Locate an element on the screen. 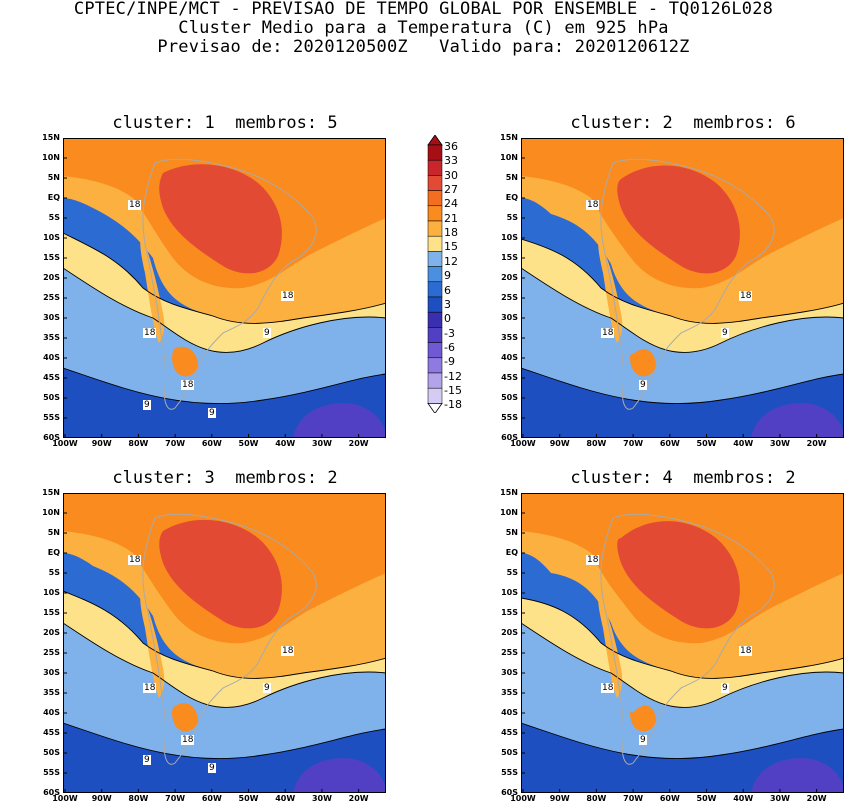 Image resolution: width=847 pixels, height=803 pixels. colorbar-label: 18 is located at coordinates (451, 233).